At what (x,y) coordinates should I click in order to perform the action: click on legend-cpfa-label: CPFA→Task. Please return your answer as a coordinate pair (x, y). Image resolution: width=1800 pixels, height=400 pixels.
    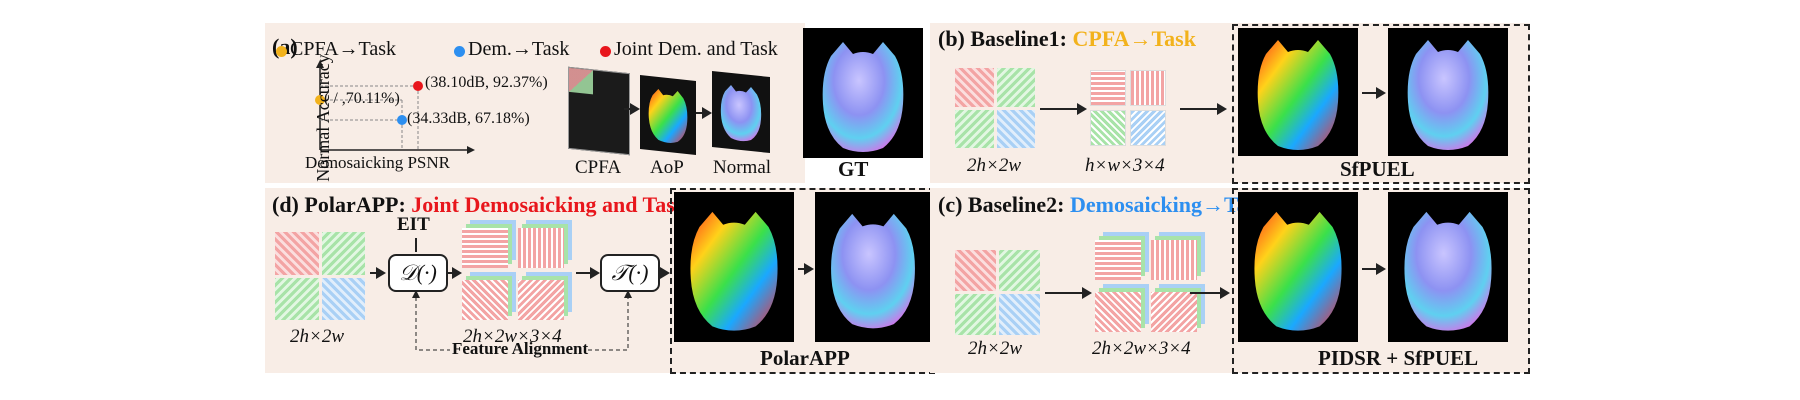
    Looking at the image, I should click on (343, 49).